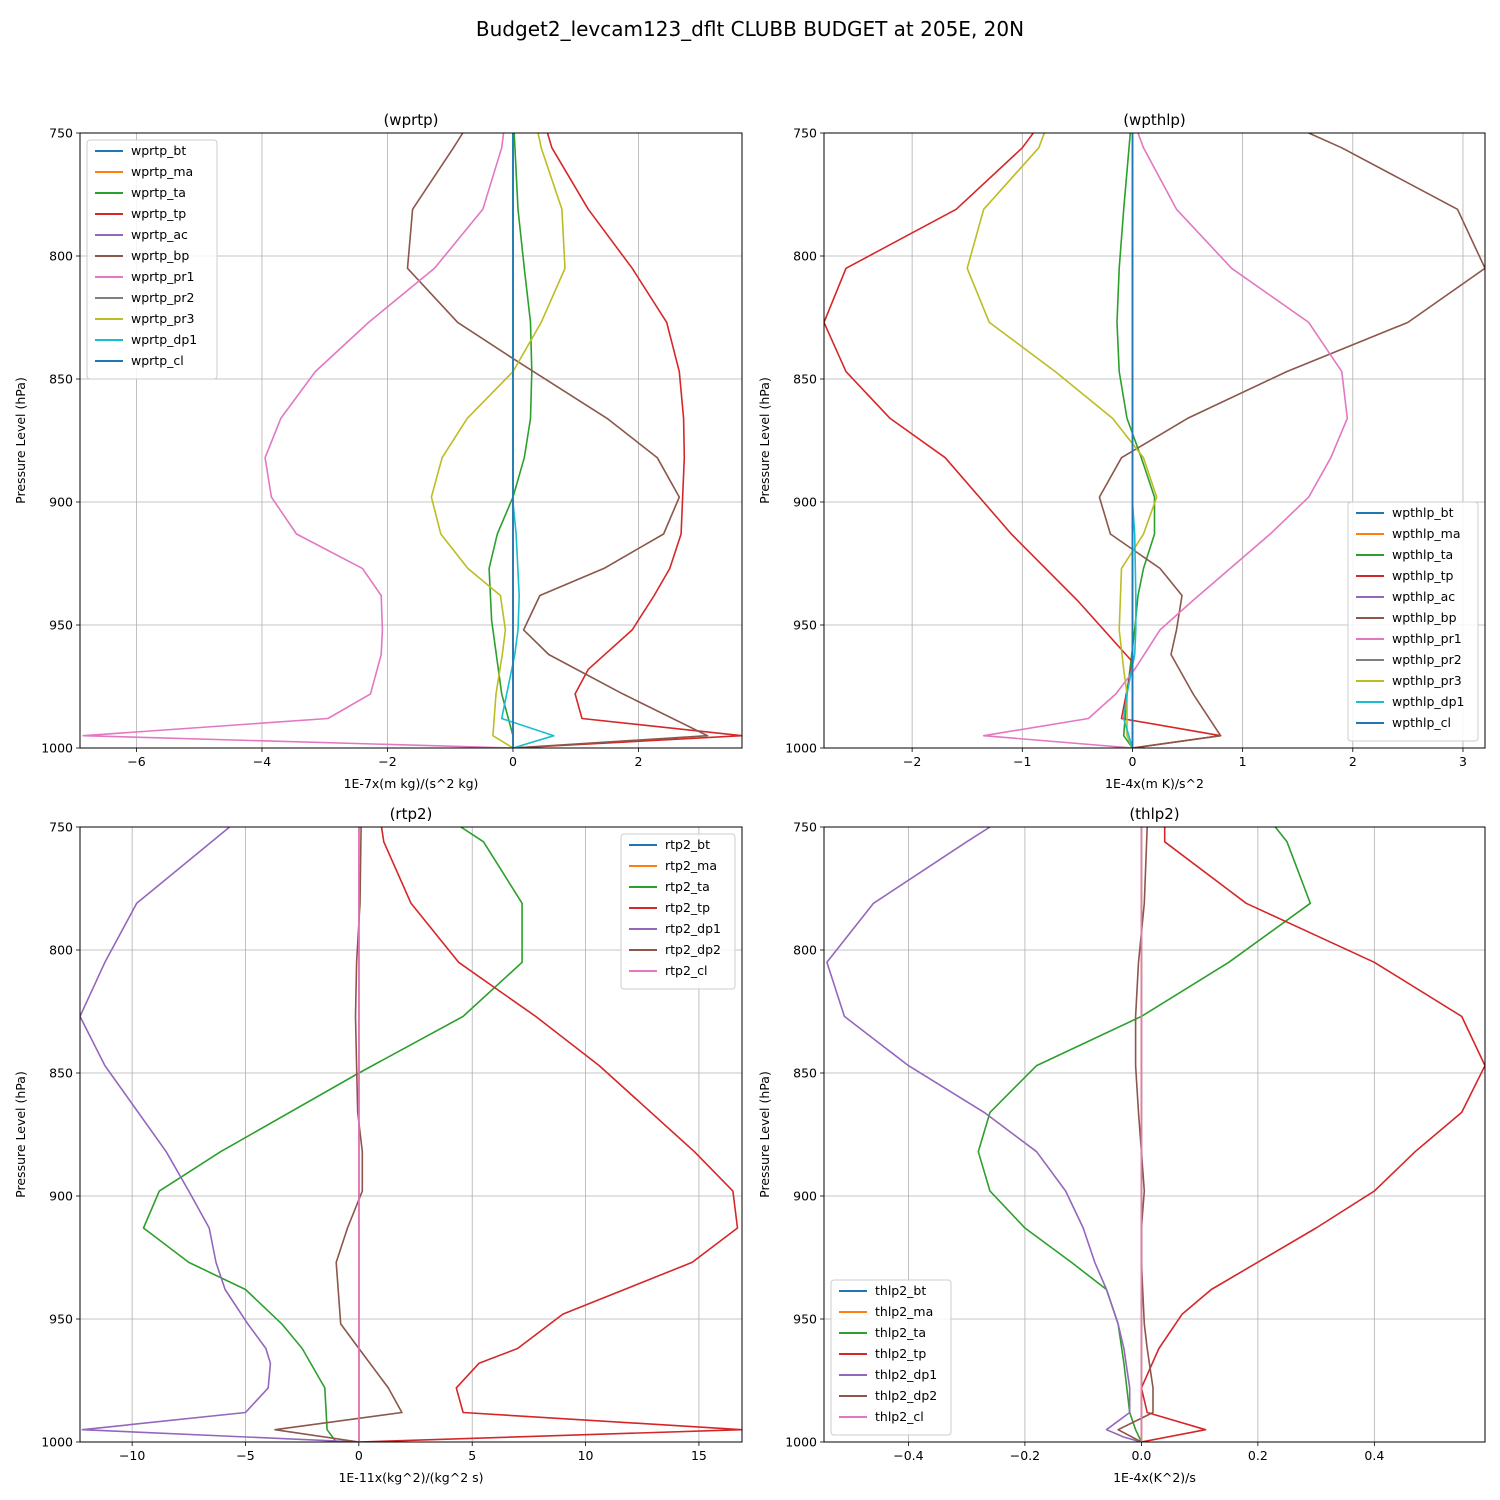 This screenshot has width=1500, height=1500. I want to click on legend-entry-wpthlp_ma: wpthlp_ma, so click(1426, 533).